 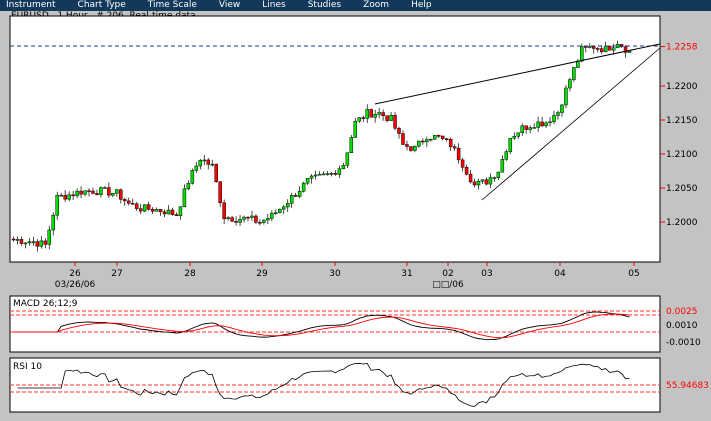 What do you see at coordinates (324, 5) in the screenshot?
I see `menu-studies: Studies` at bounding box center [324, 5].